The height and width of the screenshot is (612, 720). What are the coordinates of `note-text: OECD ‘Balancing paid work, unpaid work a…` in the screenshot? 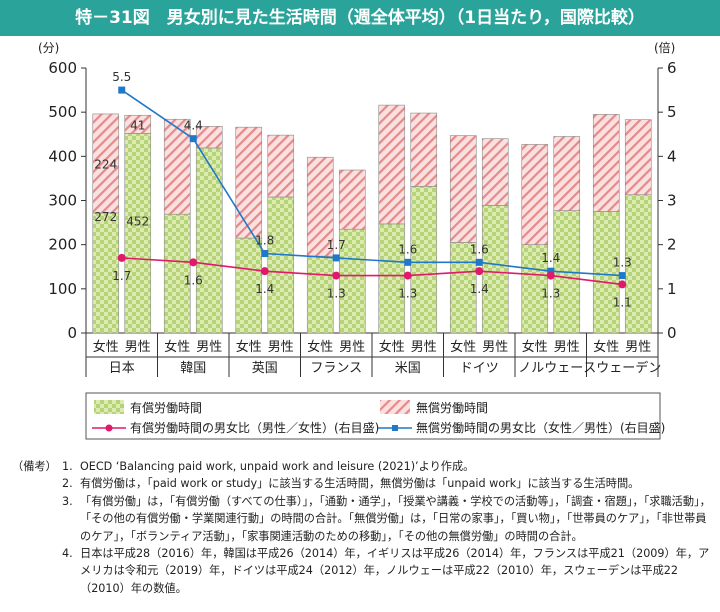 It's located at (277, 466).